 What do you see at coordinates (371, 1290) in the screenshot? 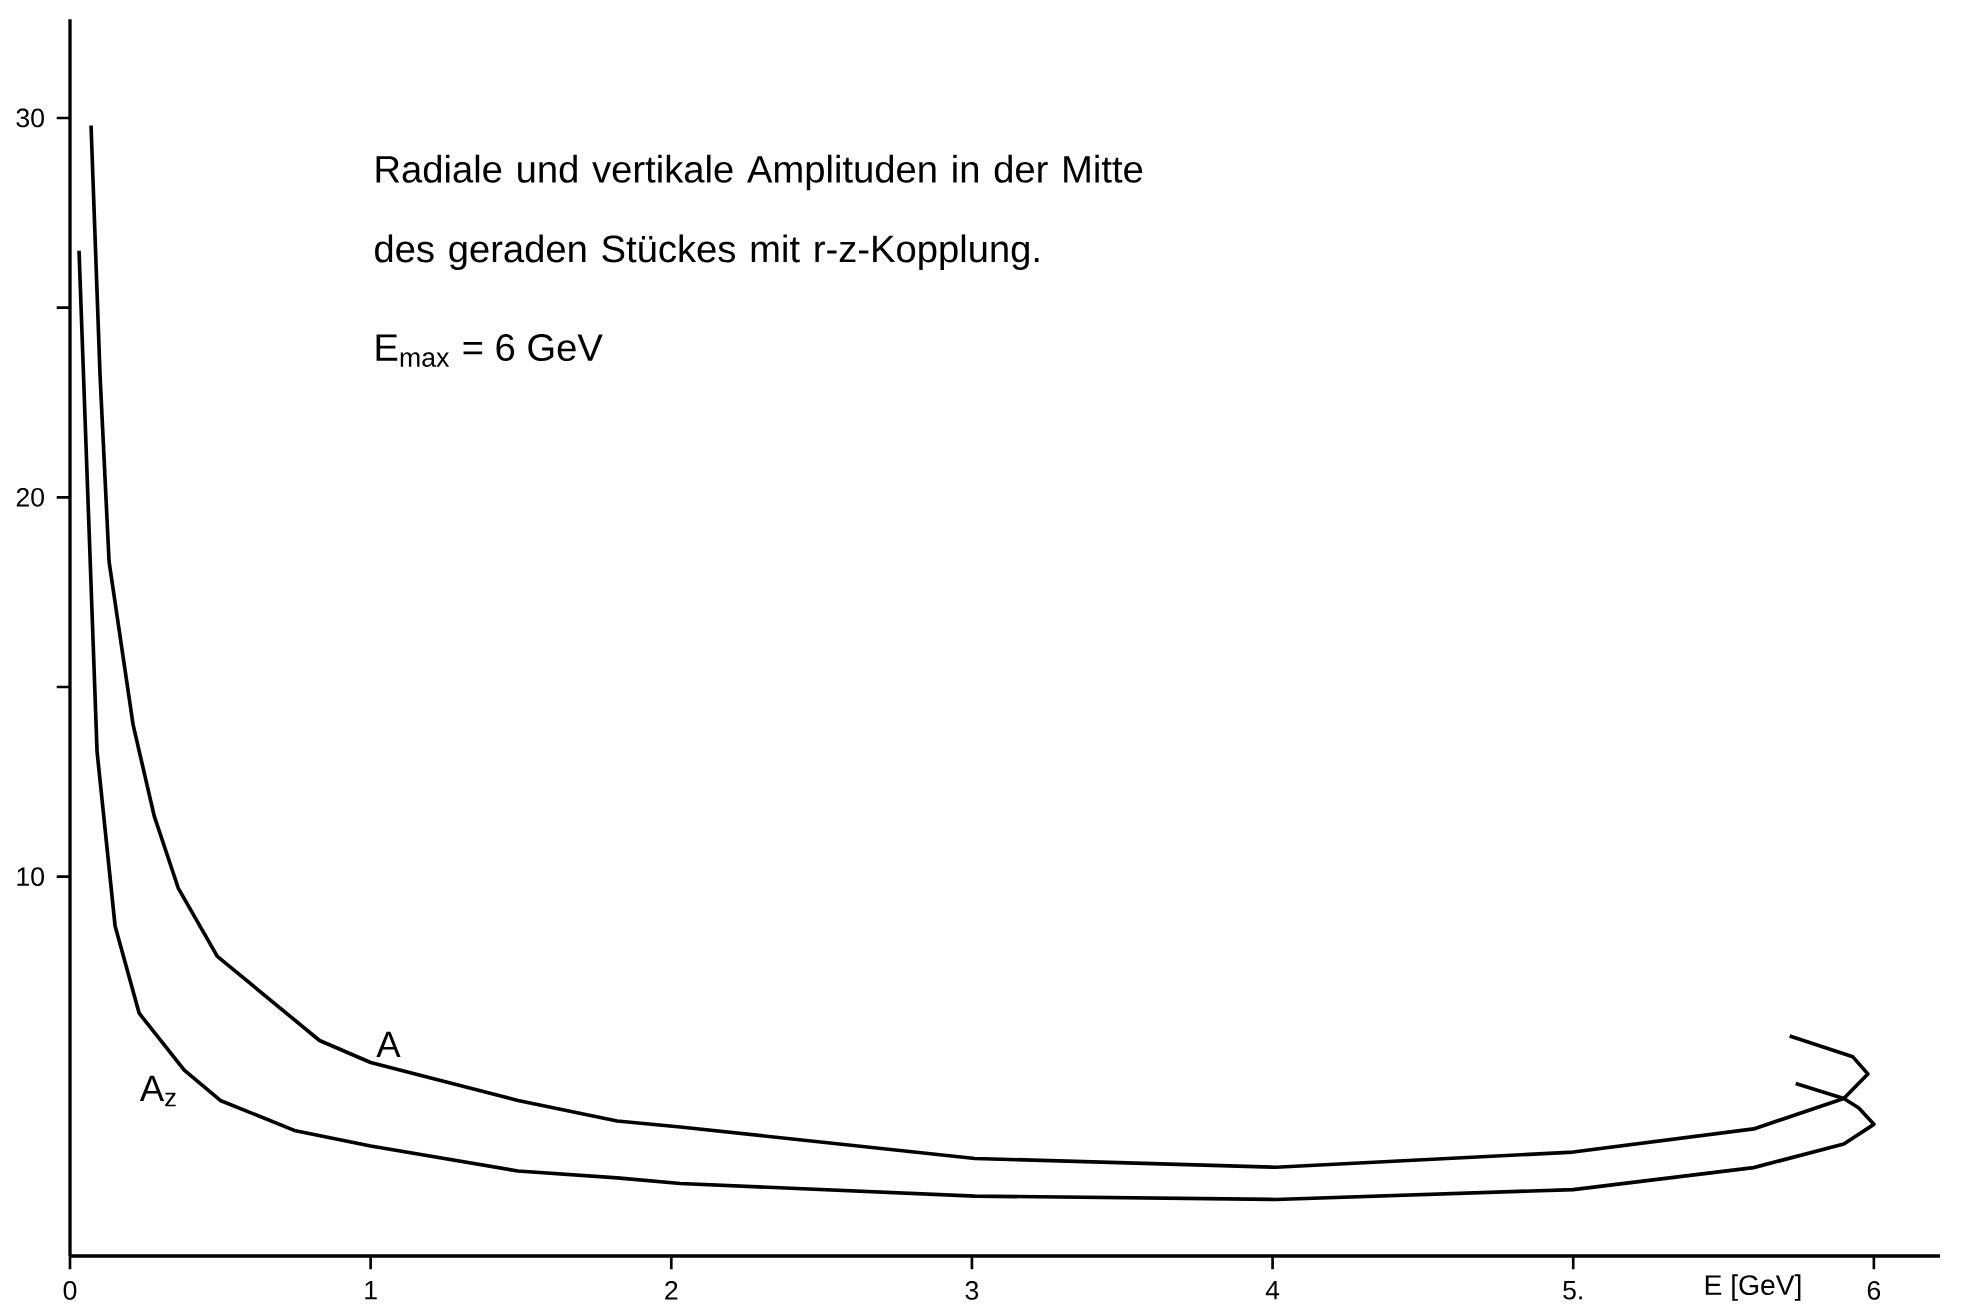
I see `x-tick-label: 1` at bounding box center [371, 1290].